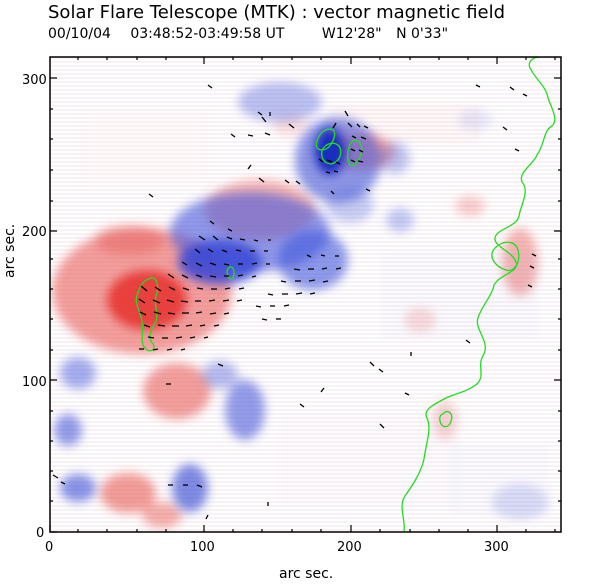  Describe the element at coordinates (351, 34) in the screenshot. I see `longitude-text: W12'28"` at that location.